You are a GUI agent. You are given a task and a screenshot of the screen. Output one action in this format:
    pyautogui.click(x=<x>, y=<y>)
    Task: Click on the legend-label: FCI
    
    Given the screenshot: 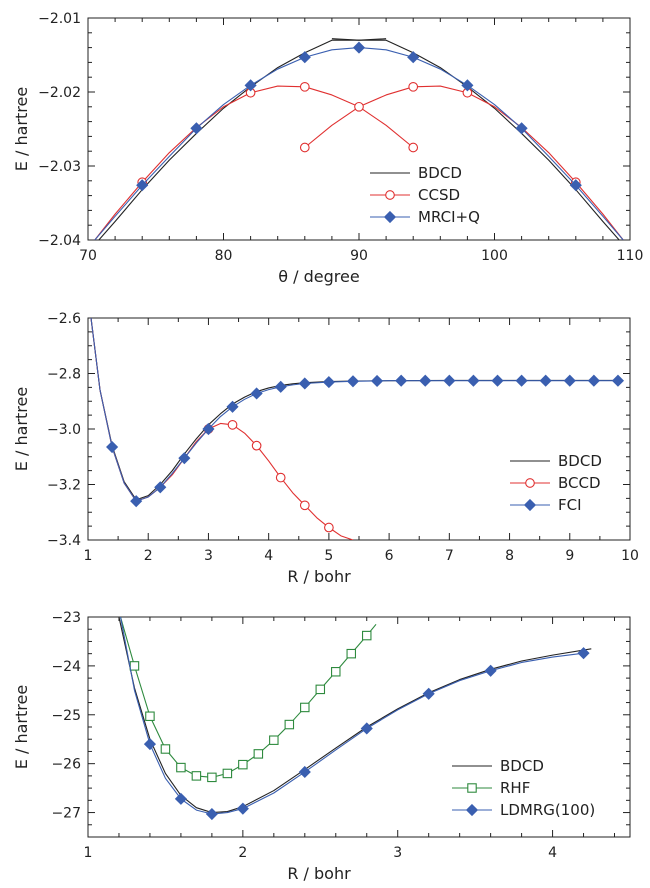 What is the action you would take?
    pyautogui.click(x=570, y=505)
    